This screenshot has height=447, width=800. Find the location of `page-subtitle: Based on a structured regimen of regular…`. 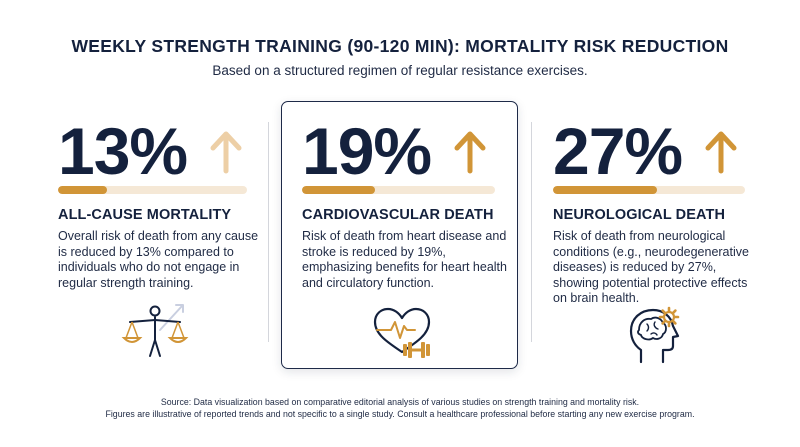

page-subtitle: Based on a structured regimen of regular… is located at coordinates (400, 70).